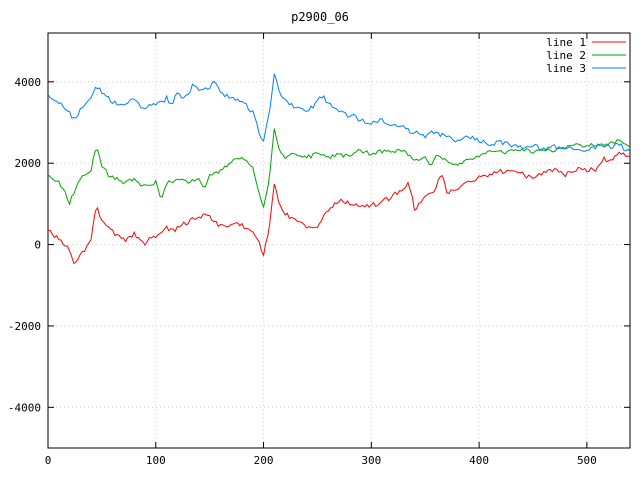  I want to click on legend-label: line 2, so click(566, 55).